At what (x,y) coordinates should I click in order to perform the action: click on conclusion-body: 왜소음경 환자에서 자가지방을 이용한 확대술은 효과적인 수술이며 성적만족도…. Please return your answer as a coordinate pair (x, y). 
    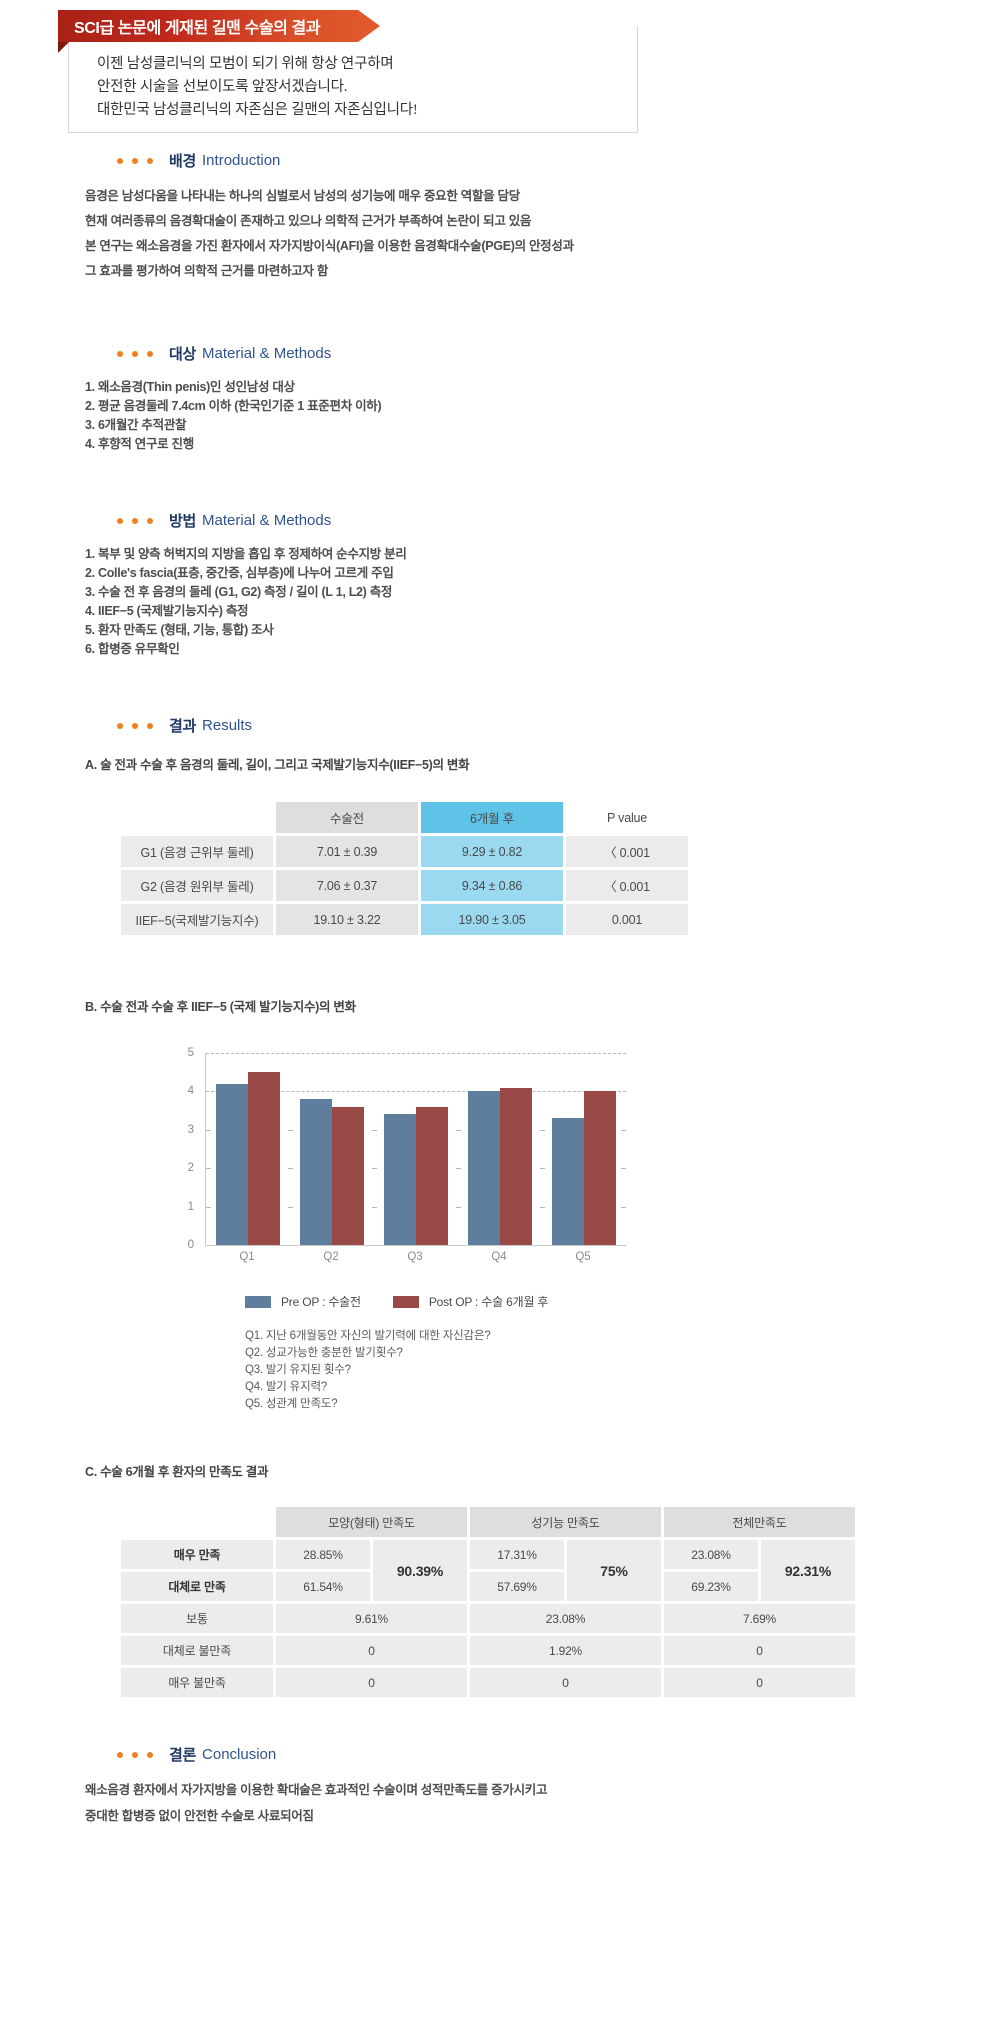
    Looking at the image, I should click on (537, 1803).